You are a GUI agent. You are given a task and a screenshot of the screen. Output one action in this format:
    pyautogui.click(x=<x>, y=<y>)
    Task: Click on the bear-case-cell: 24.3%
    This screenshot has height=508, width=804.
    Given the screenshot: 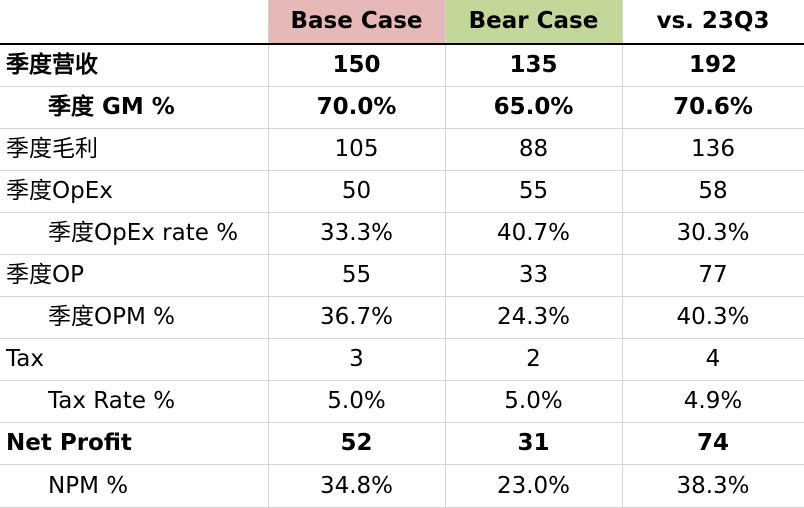 What is the action you would take?
    pyautogui.click(x=534, y=317)
    